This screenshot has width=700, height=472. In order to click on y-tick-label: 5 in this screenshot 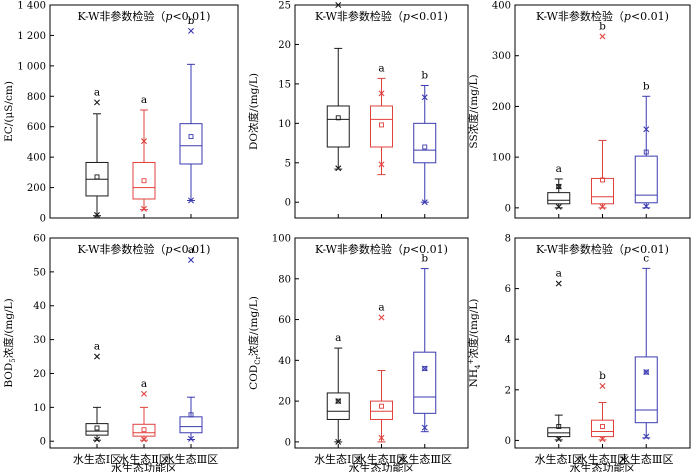, I will do `click(288, 163)`.